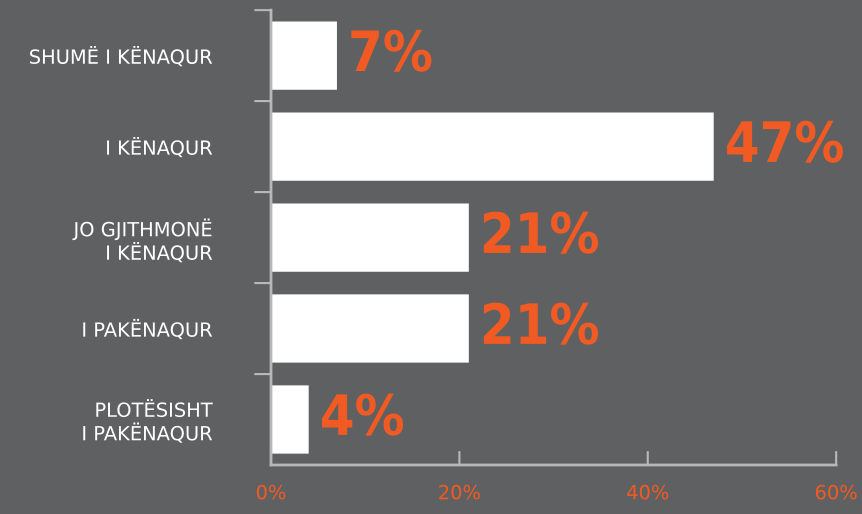 The height and width of the screenshot is (514, 862). What do you see at coordinates (271, 492) in the screenshot?
I see `x-tick-label: 0%` at bounding box center [271, 492].